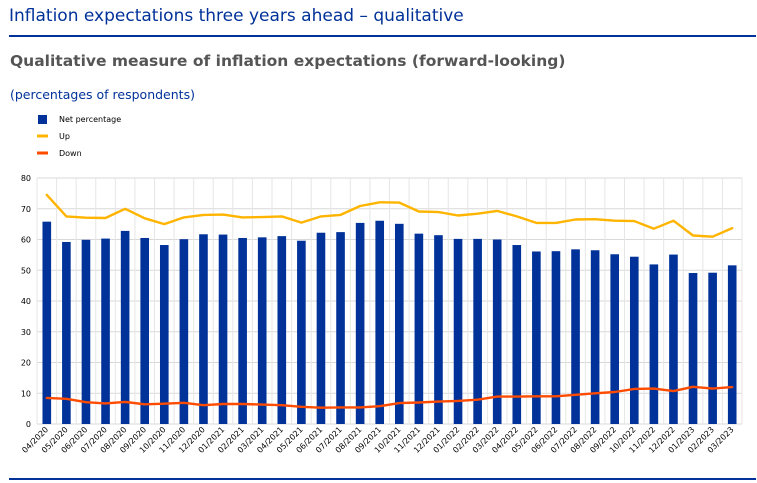 This screenshot has height=483, width=757. I want to click on y-tick-label: 10, so click(26, 393).